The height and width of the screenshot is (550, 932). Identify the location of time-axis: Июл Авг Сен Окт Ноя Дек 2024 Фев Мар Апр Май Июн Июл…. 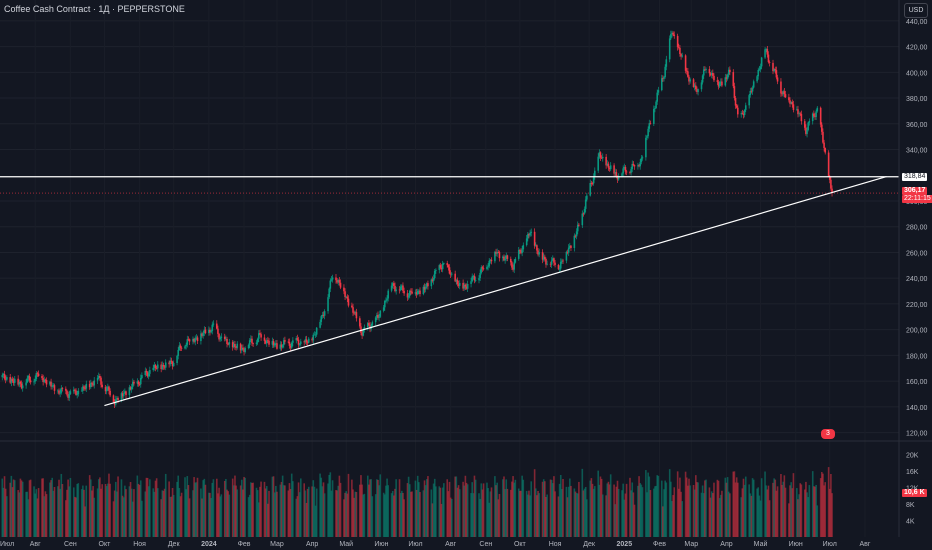
(435, 544).